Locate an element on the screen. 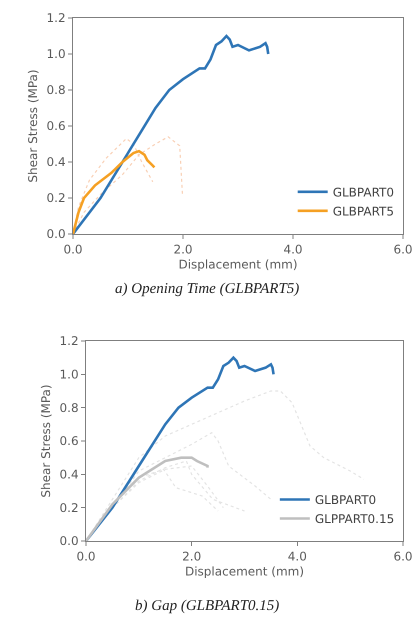  x-tick-label: 0.0 is located at coordinates (86, 556).